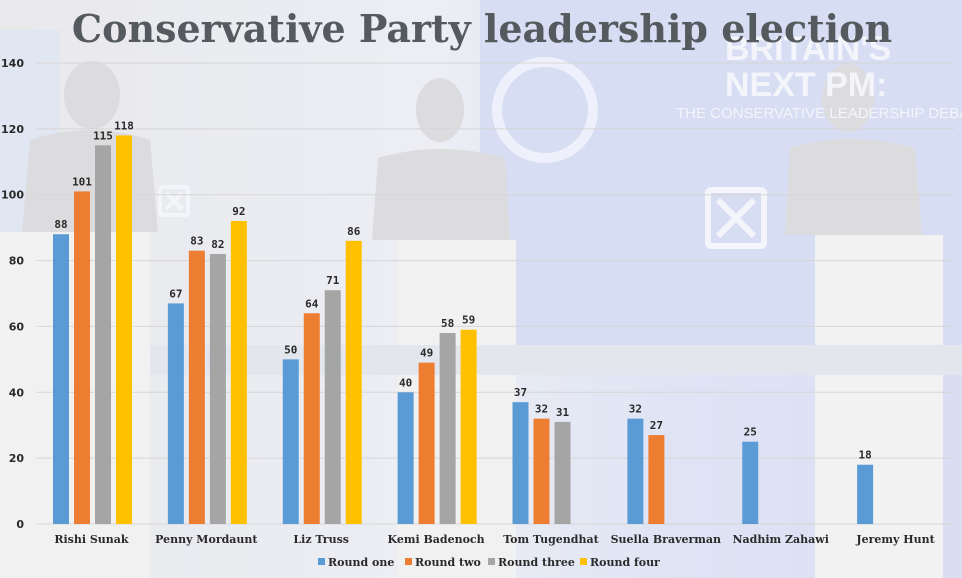 This screenshot has height=578, width=962. What do you see at coordinates (750, 432) in the screenshot?
I see `data-label: 25` at bounding box center [750, 432].